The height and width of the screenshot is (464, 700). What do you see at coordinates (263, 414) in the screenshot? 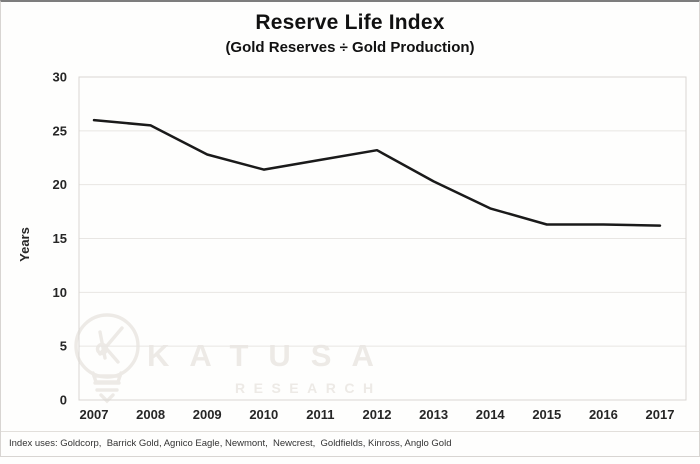
I see `x-tick-label: 2010` at bounding box center [263, 414].